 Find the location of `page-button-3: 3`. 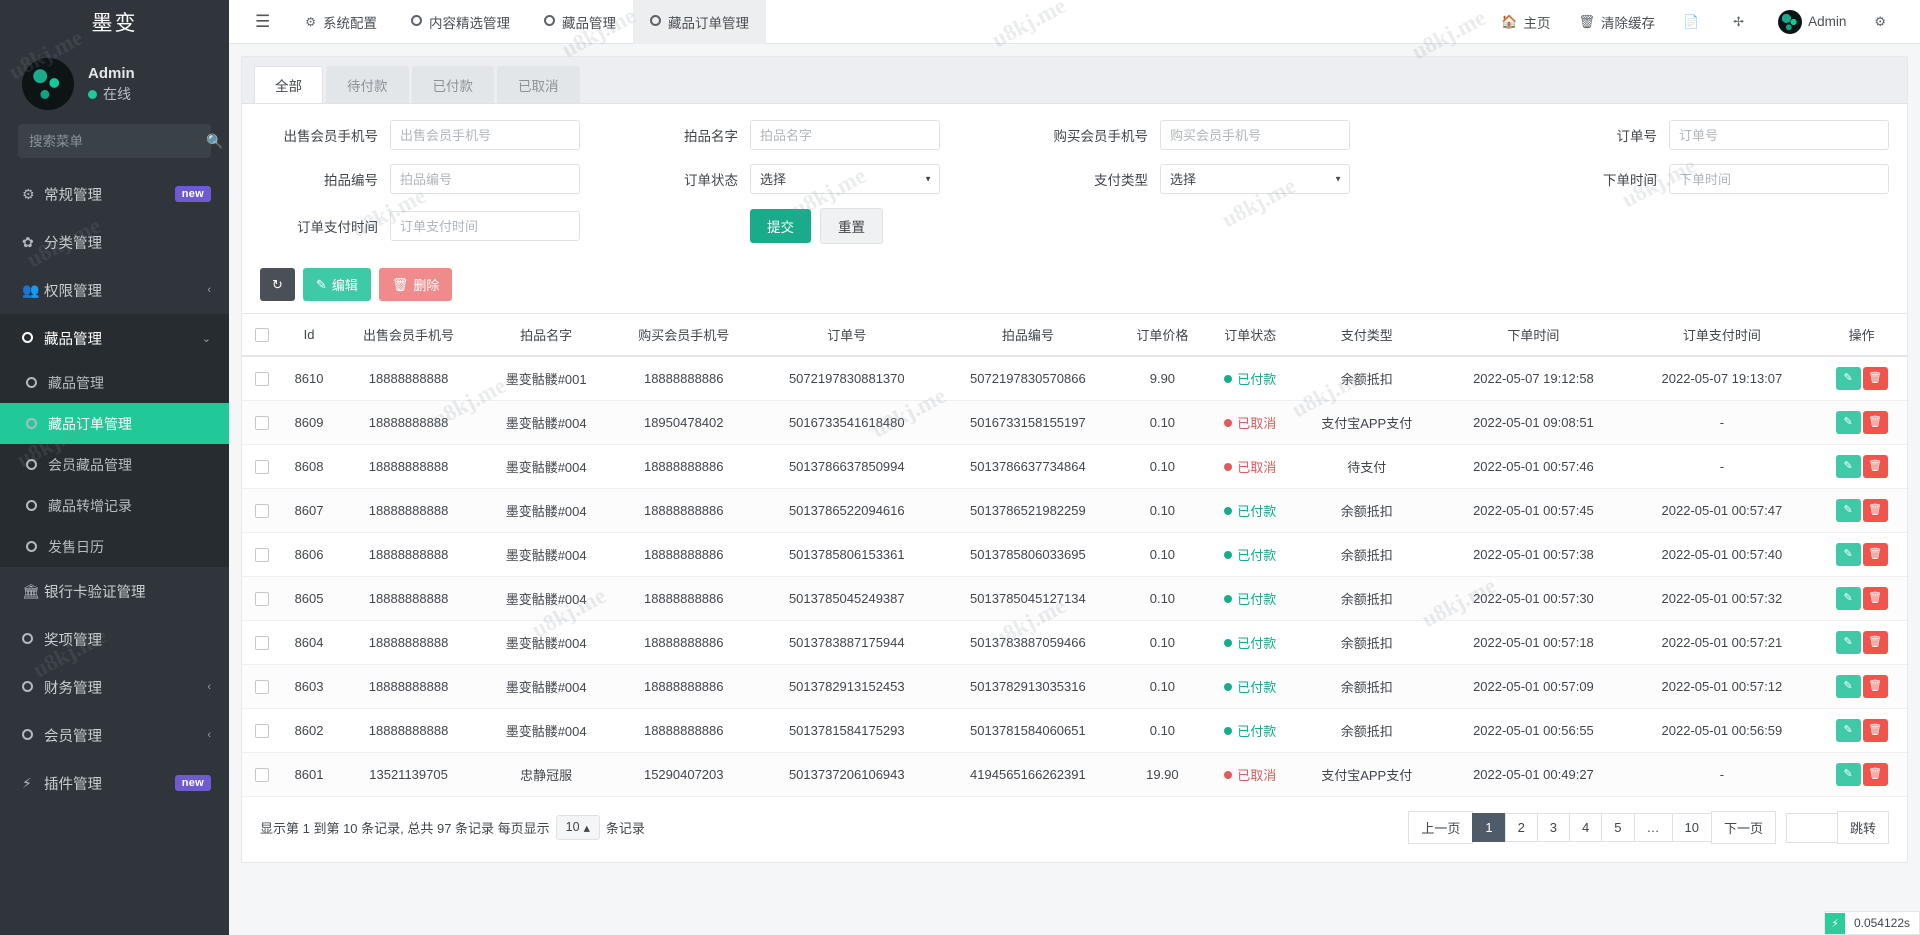

page-button-3: 3 is located at coordinates (1553, 827).